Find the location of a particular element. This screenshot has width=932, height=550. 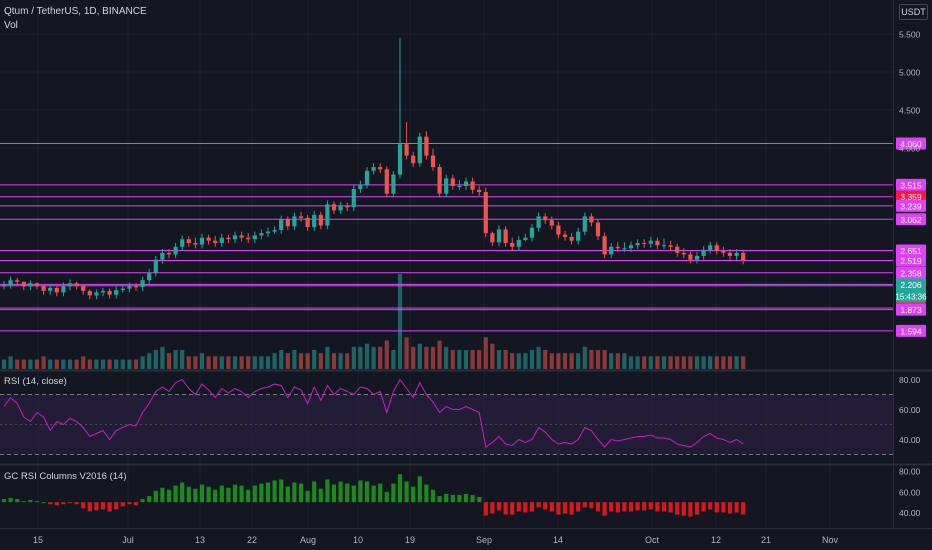

price-level-label: 2.519 is located at coordinates (911, 261).